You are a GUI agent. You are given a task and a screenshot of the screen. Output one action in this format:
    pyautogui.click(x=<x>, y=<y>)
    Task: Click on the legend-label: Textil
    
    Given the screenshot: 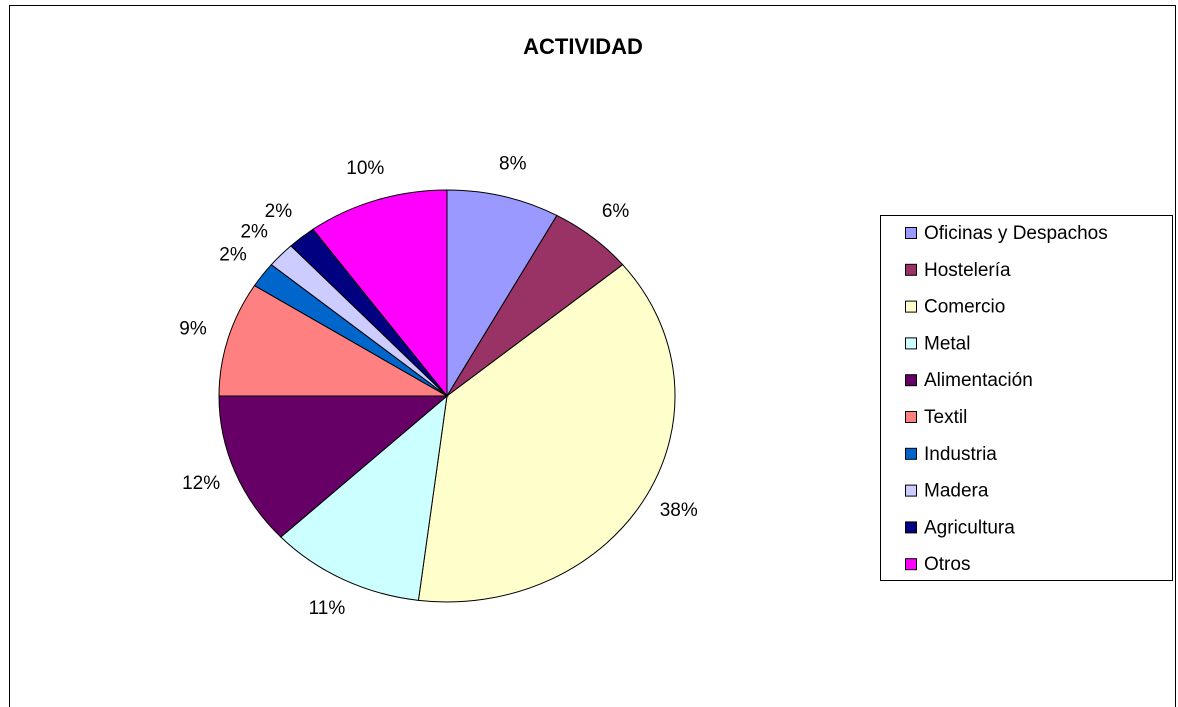 What is the action you would take?
    pyautogui.click(x=945, y=417)
    